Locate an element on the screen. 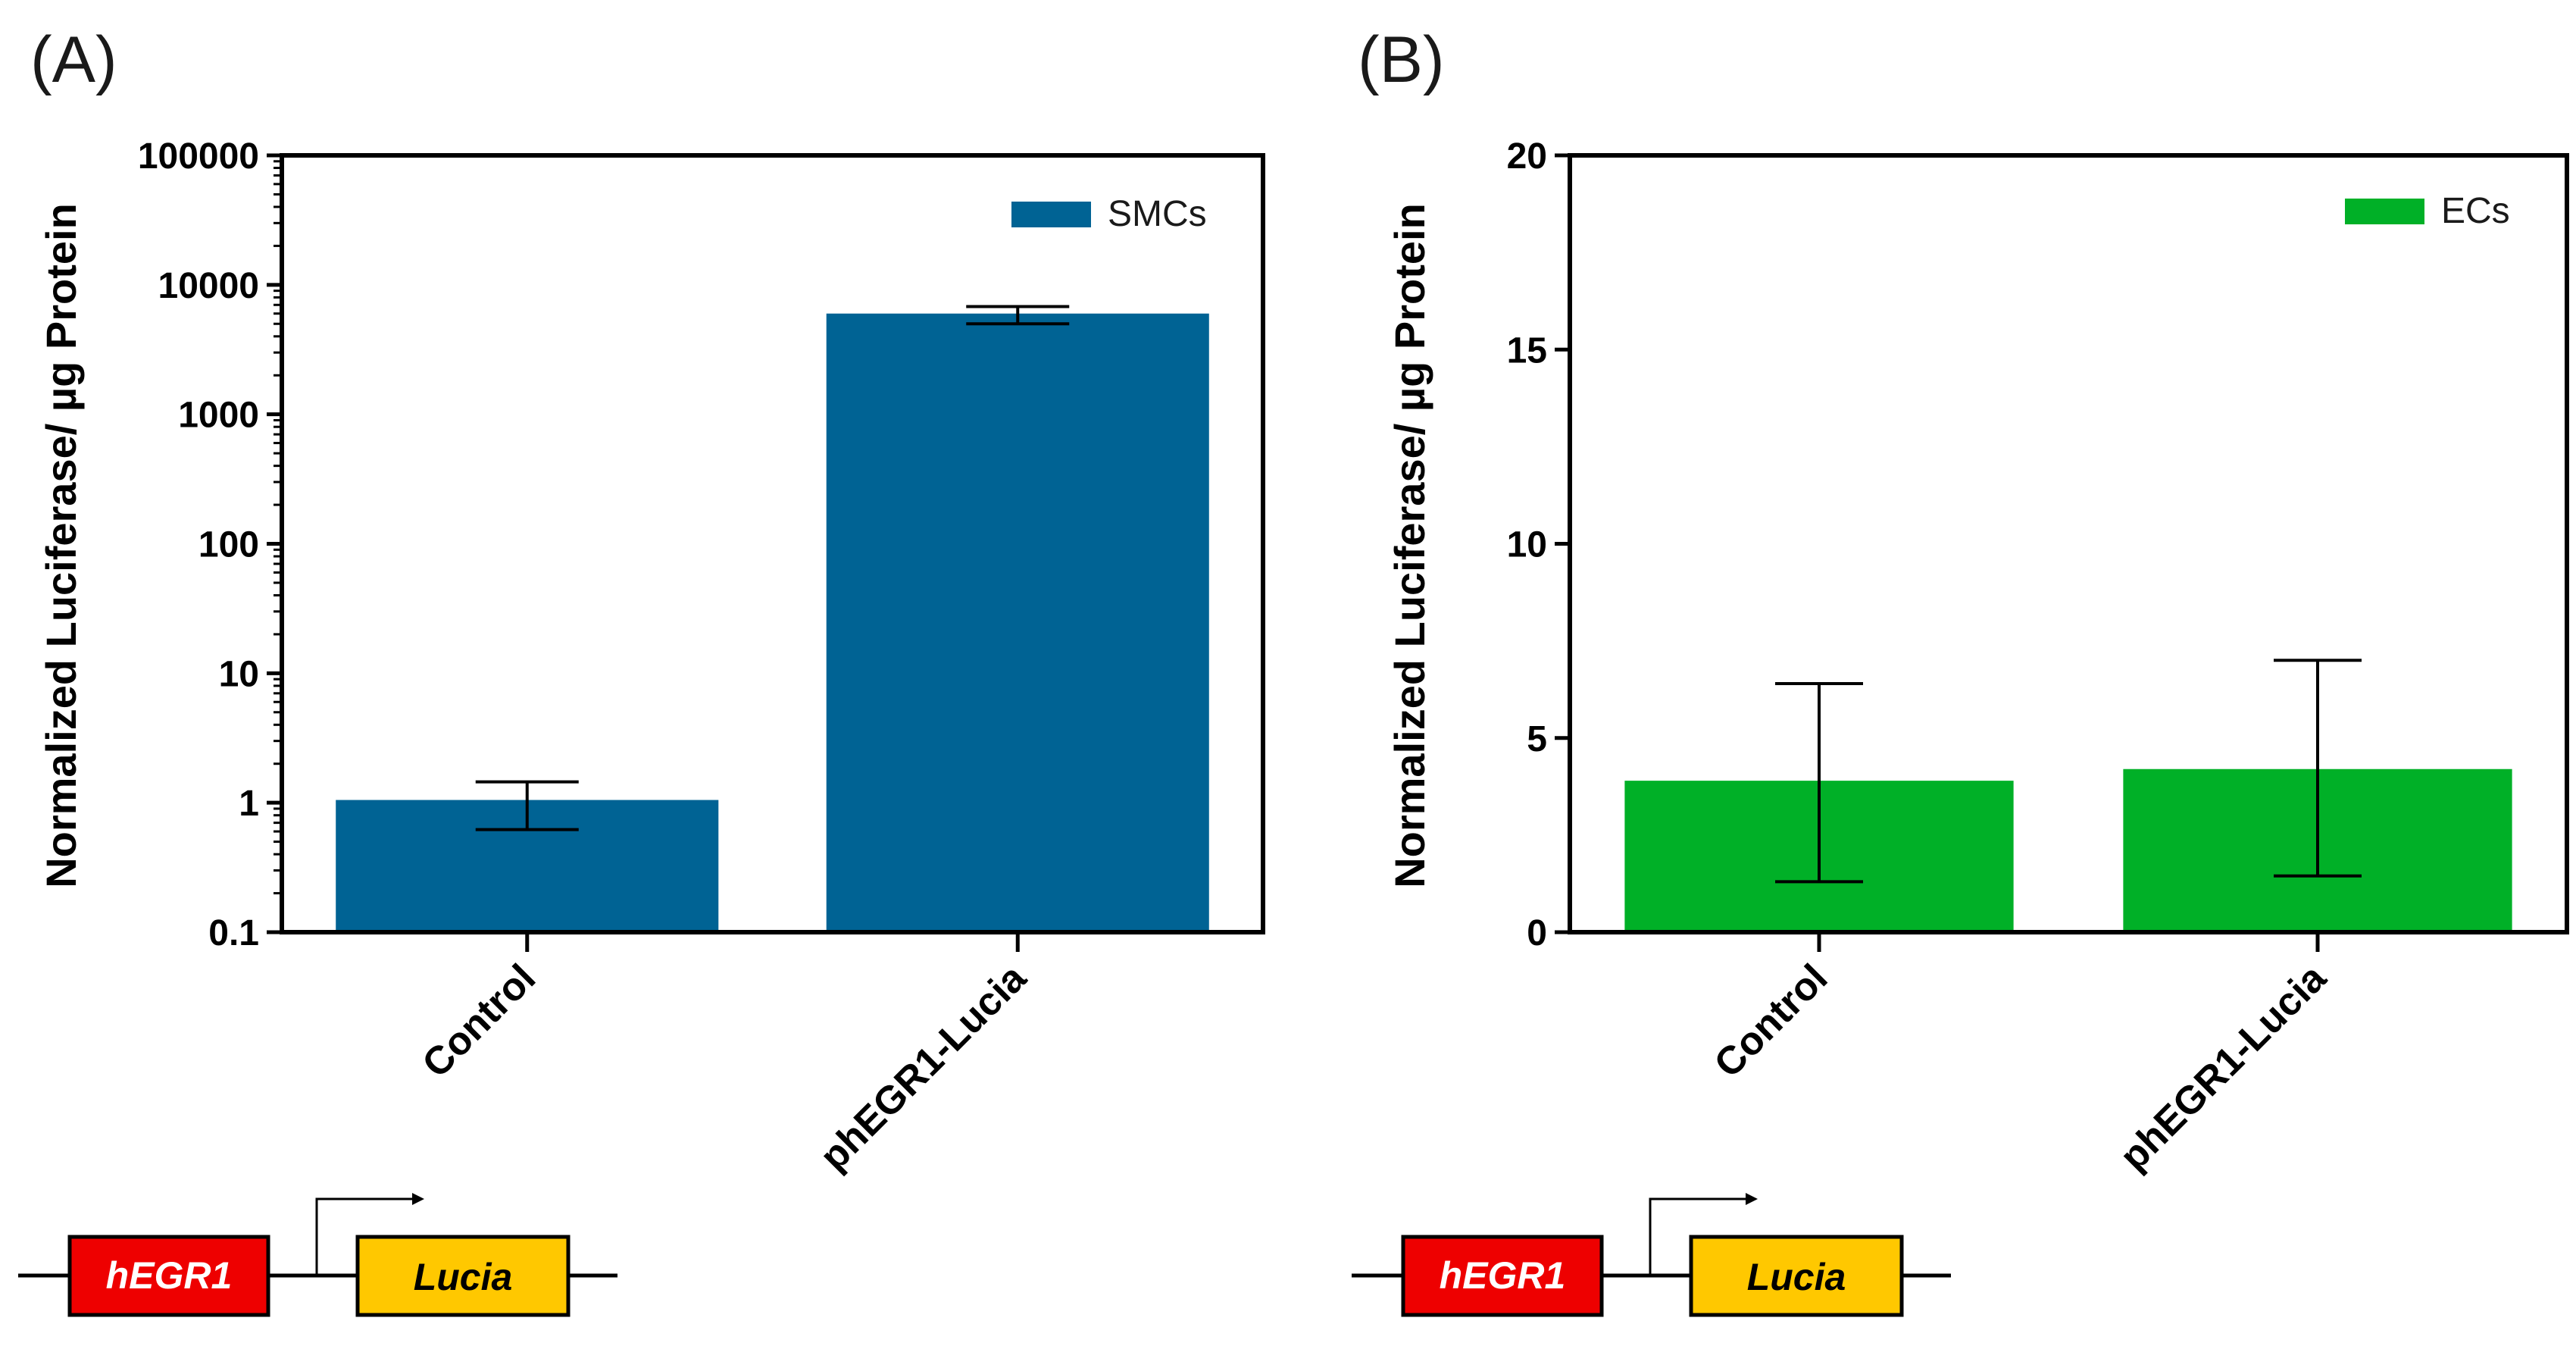 The width and height of the screenshot is (2576, 1346). legend-swatch-smcs is located at coordinates (1051, 214).